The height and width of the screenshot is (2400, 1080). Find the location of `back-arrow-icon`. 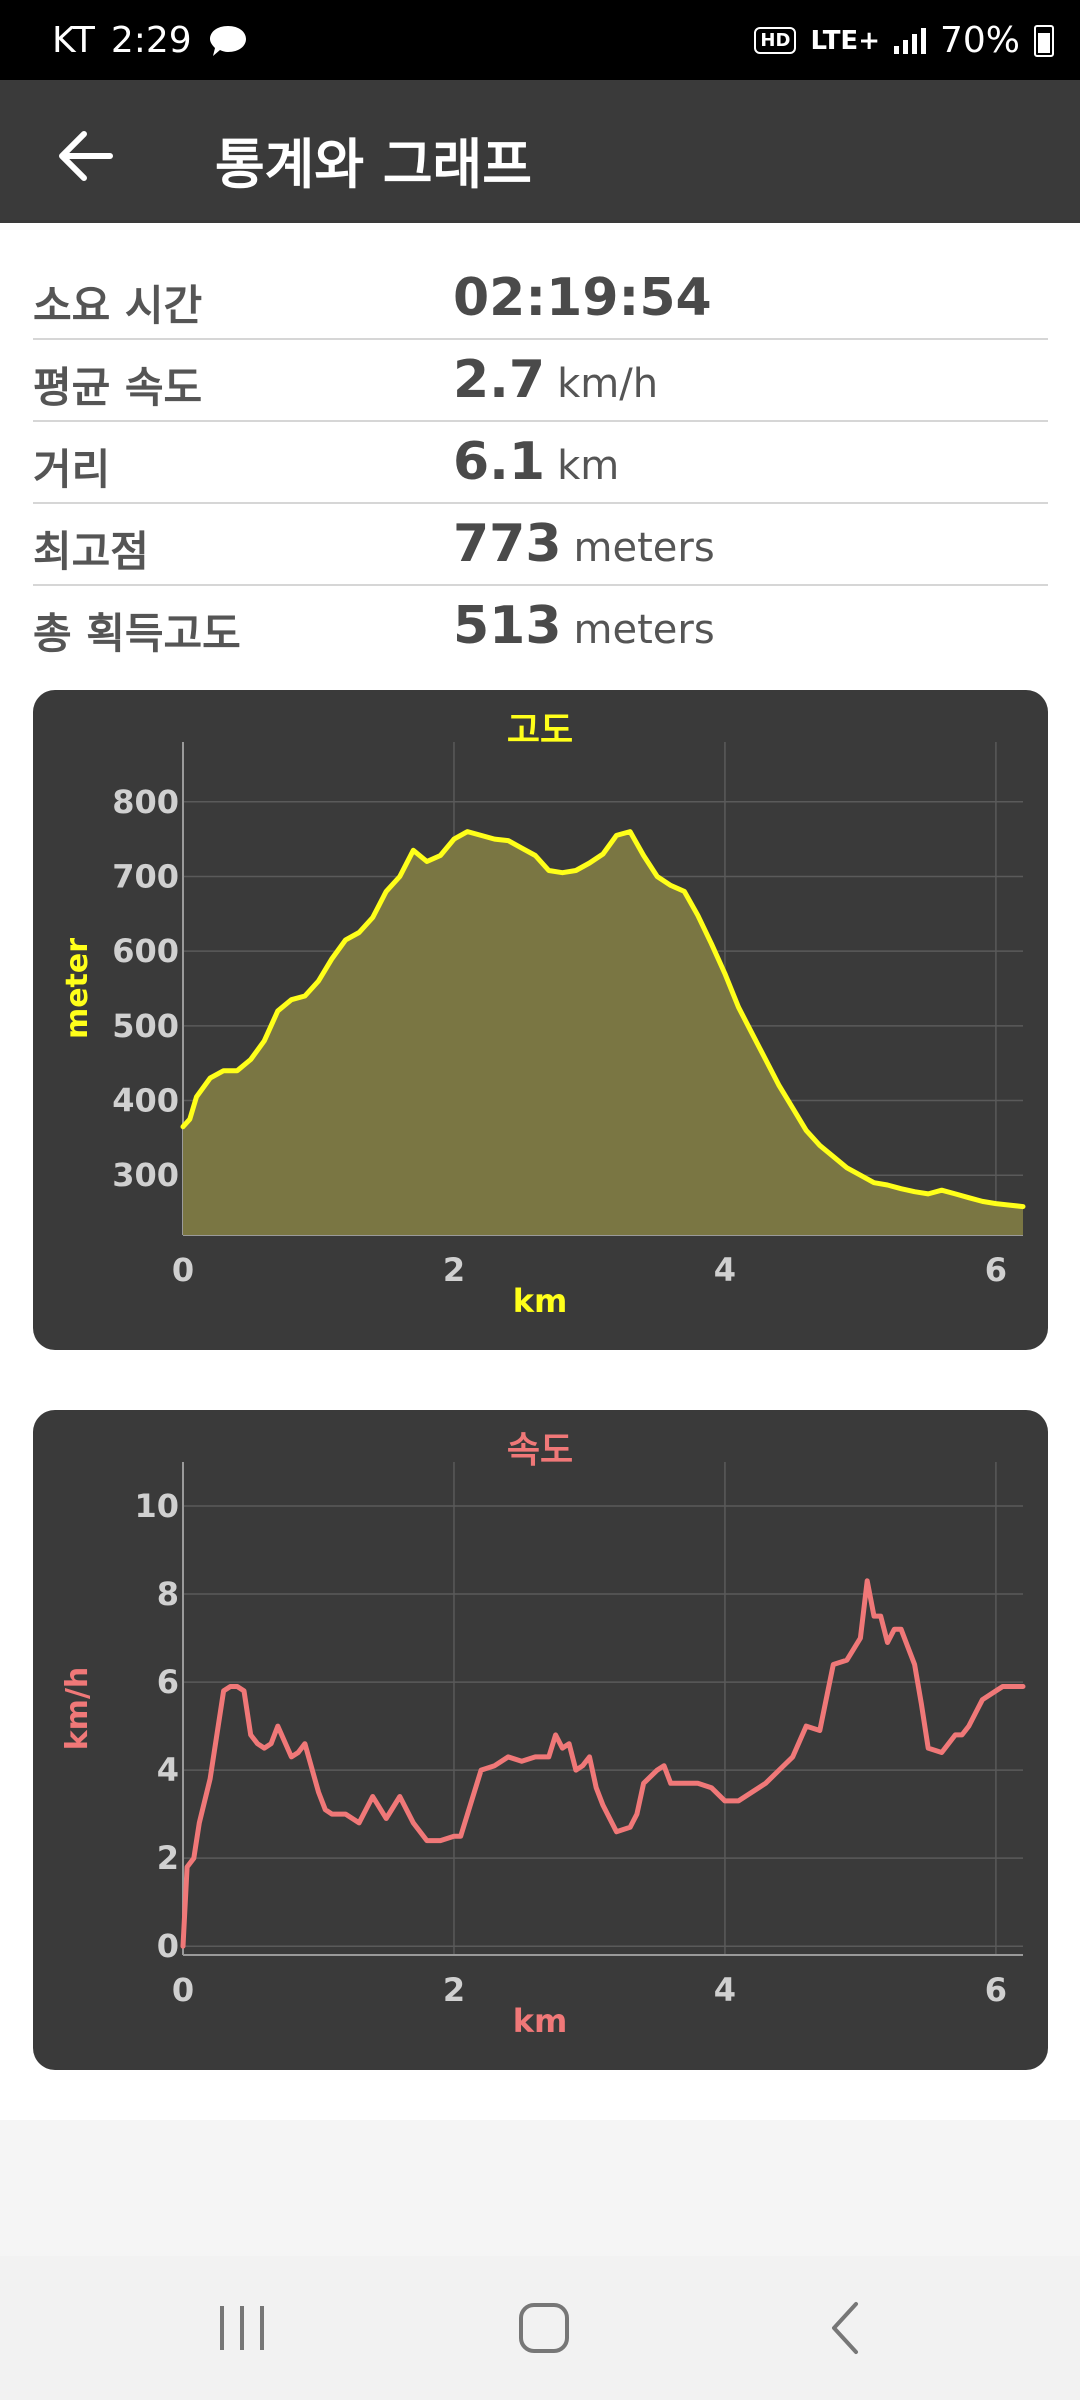

back-arrow-icon is located at coordinates (86, 156).